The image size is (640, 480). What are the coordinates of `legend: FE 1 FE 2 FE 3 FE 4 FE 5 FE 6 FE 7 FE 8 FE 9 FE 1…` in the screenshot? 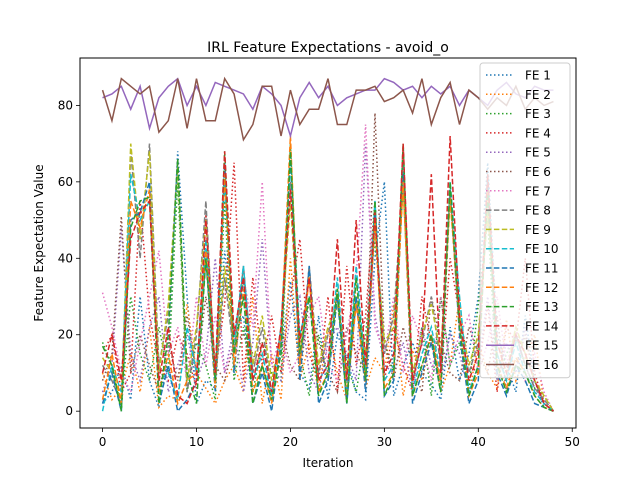 It's located at (525, 220).